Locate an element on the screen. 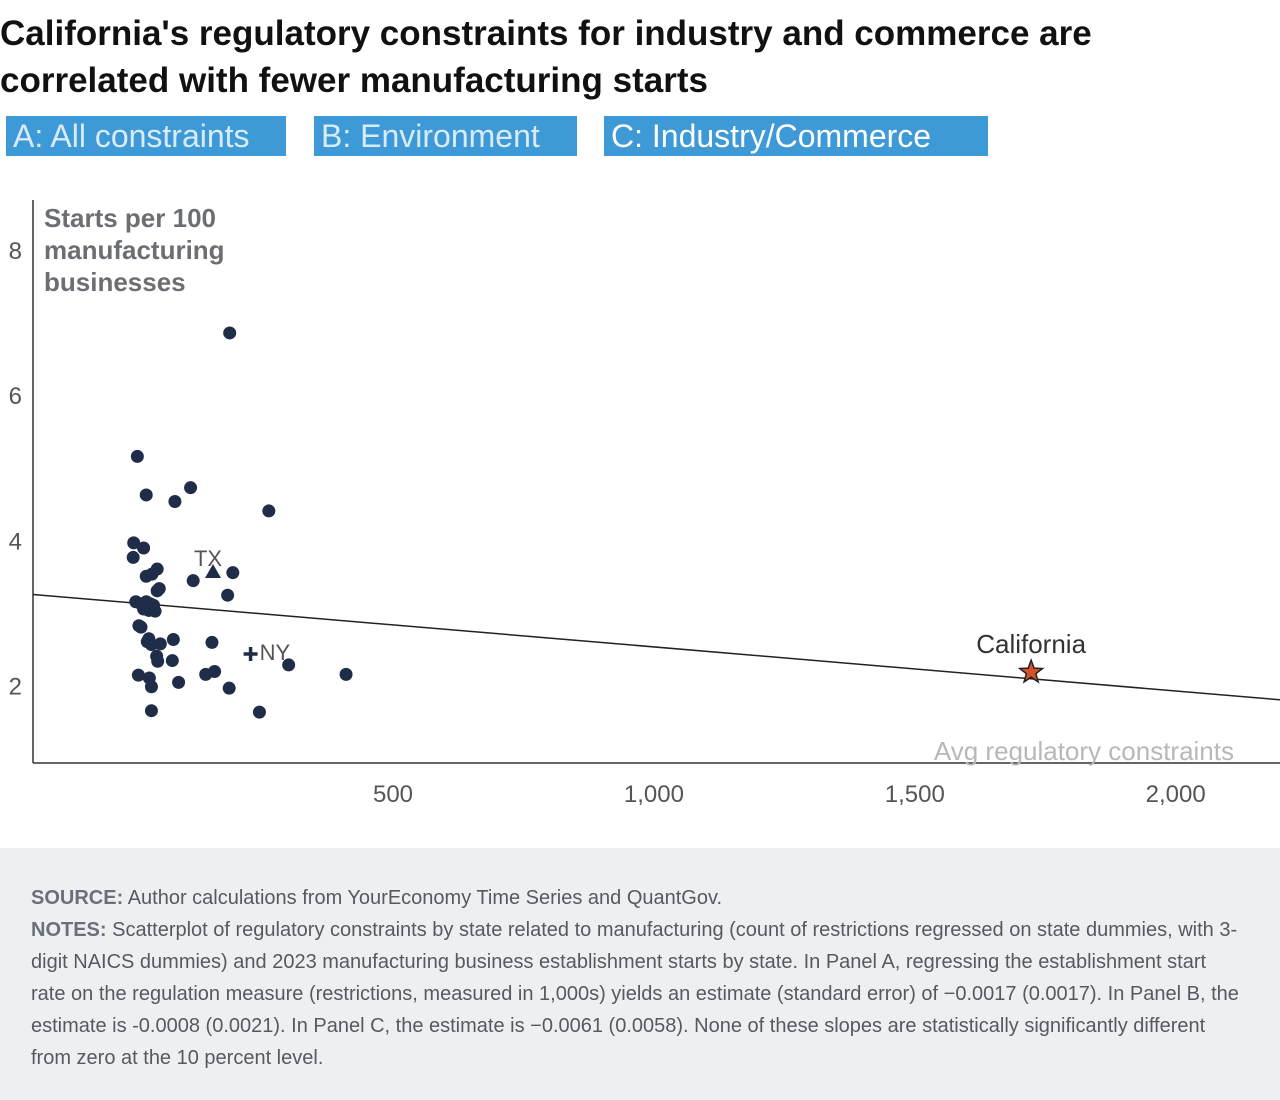  tab-industry-commerce: C: Industry/Commerce is located at coordinates (796, 136).